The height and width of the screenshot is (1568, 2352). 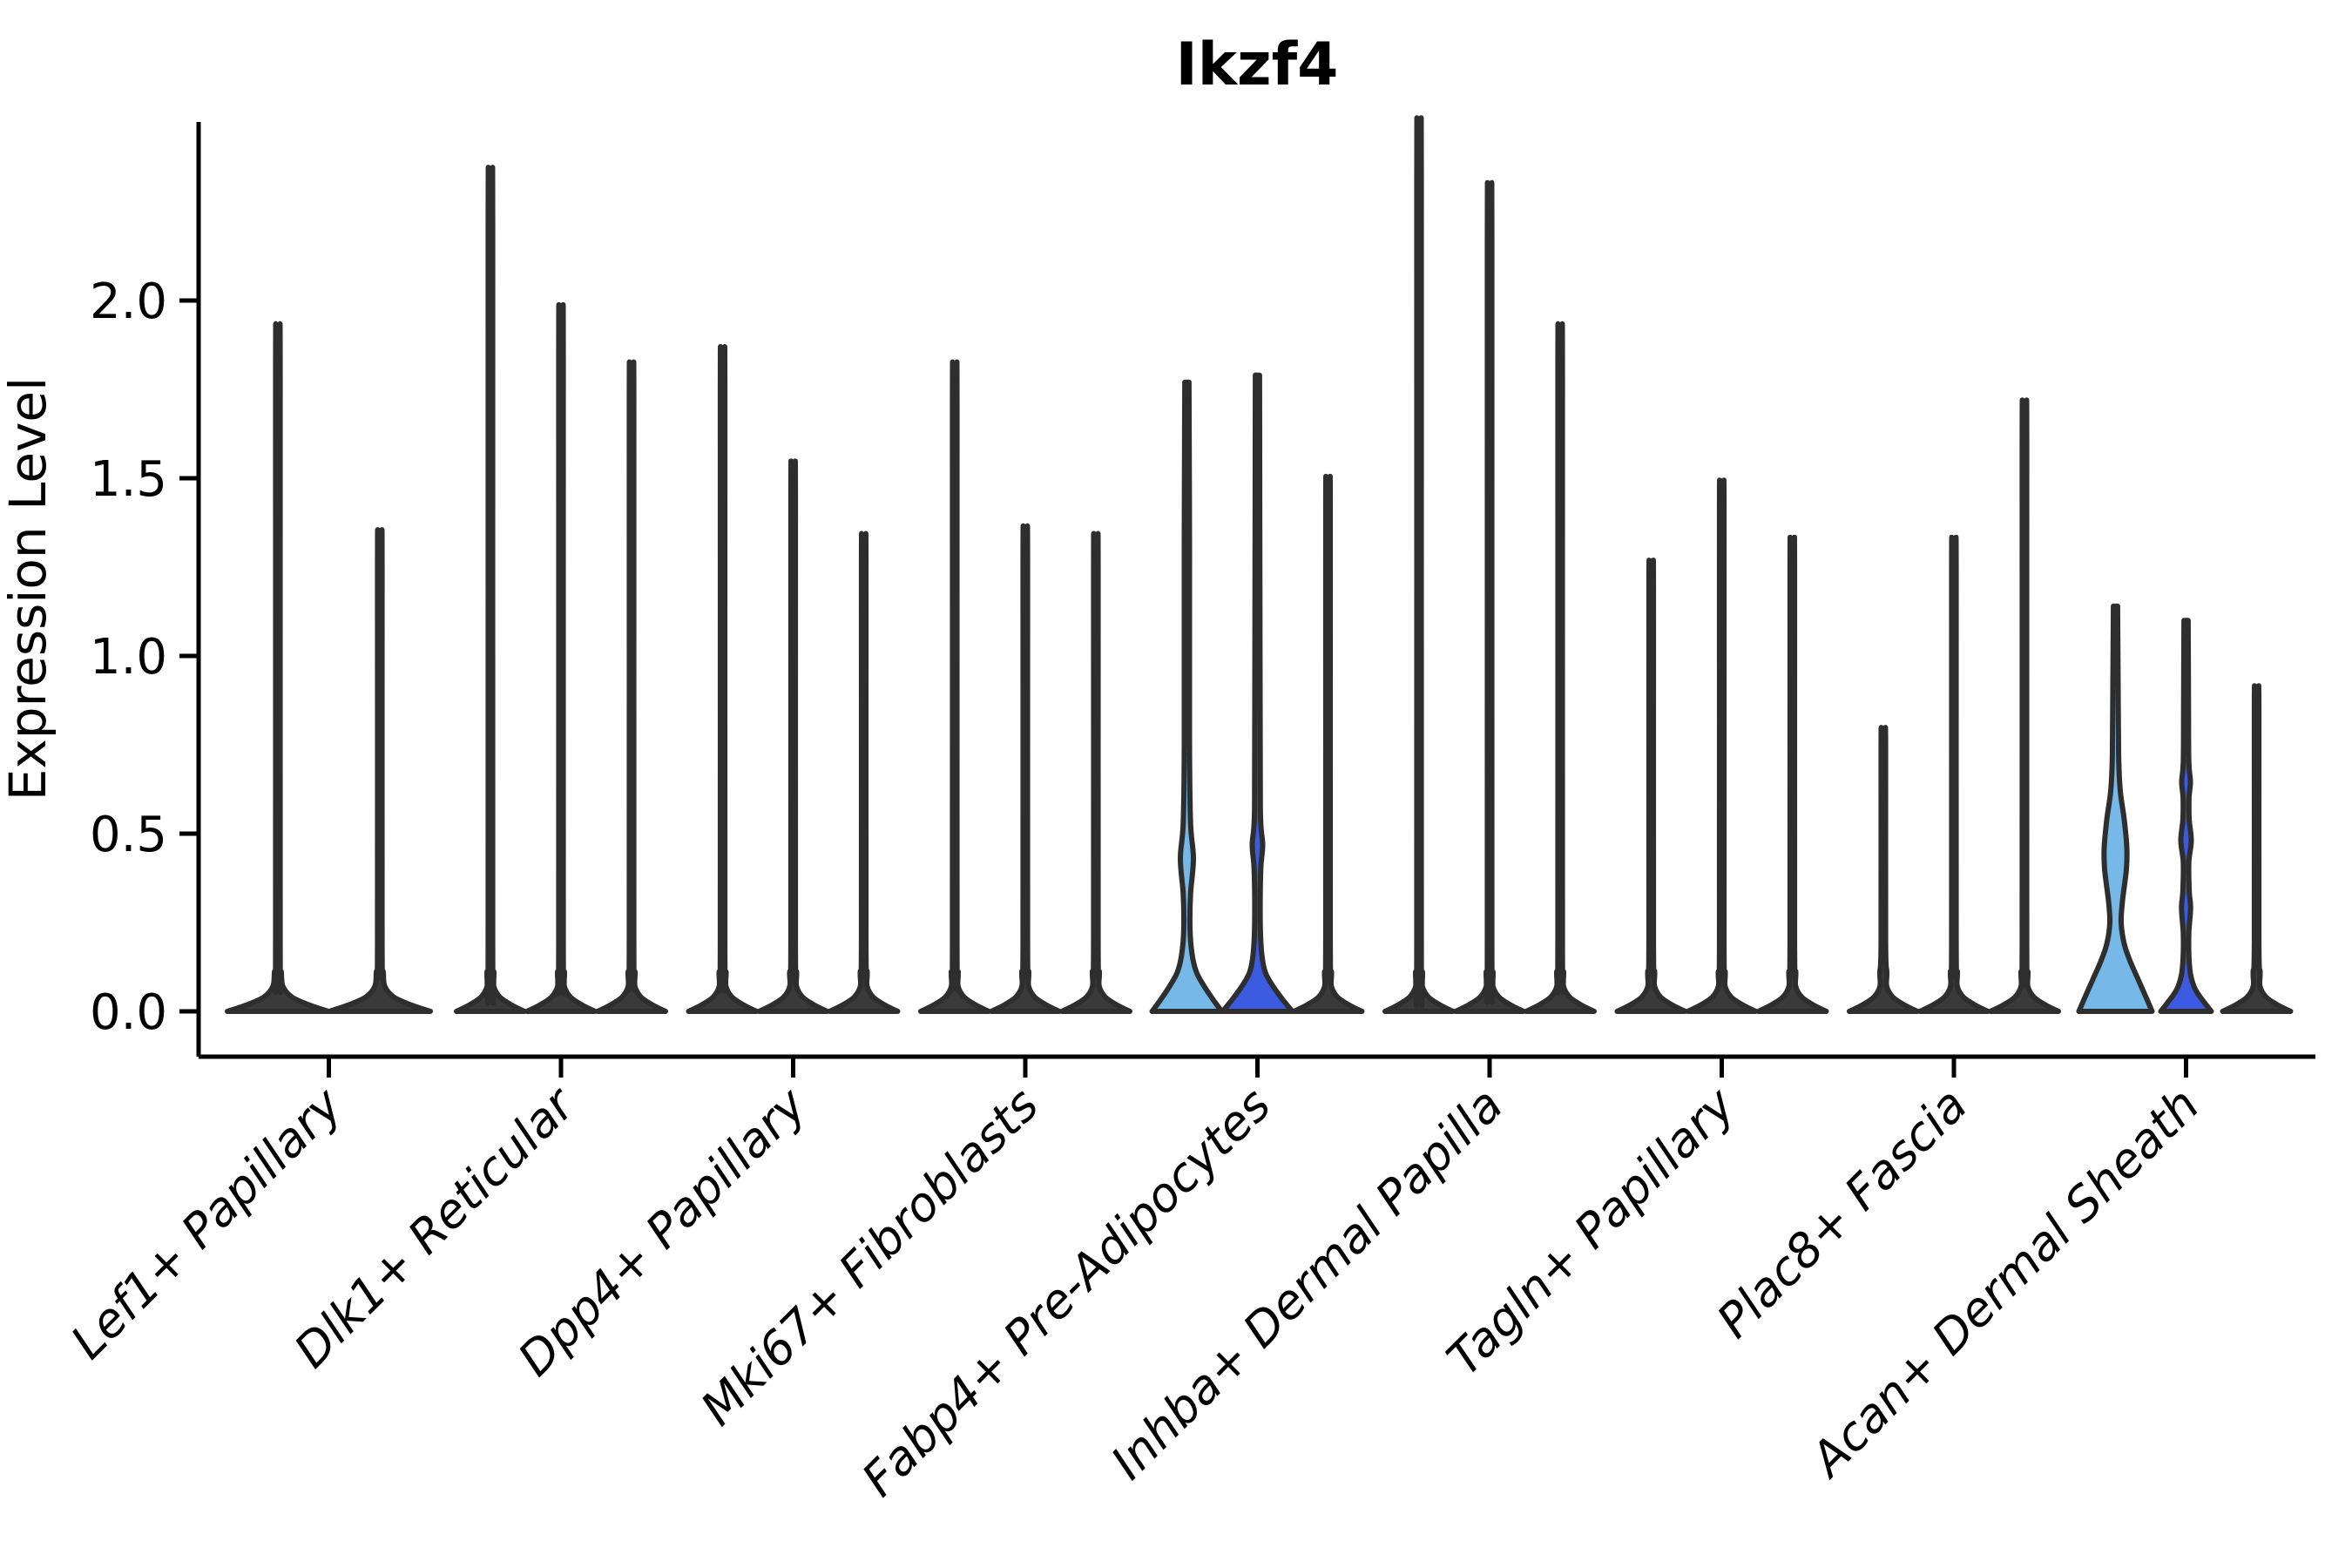 What do you see at coordinates (28, 589) in the screenshot?
I see `y-axis-label: Expression Level` at bounding box center [28, 589].